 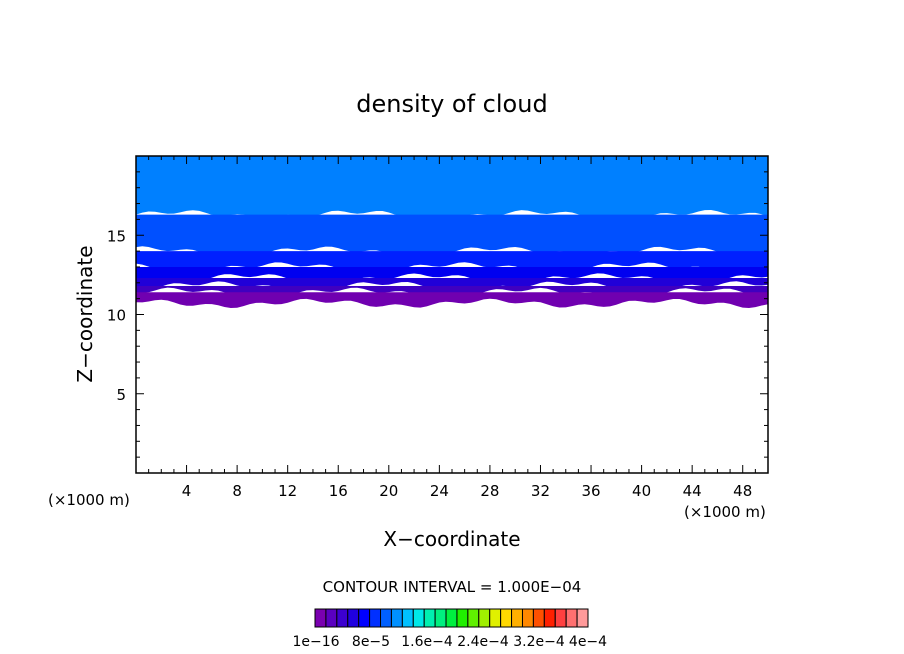 I want to click on x-tick-label: 32, so click(x=540, y=491).